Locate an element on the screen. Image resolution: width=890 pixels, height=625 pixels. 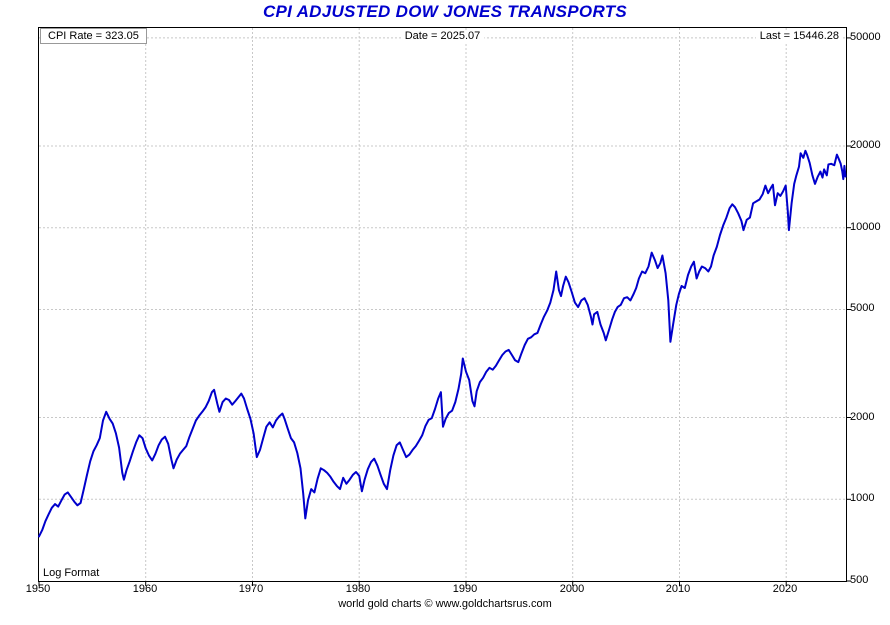
page-title: CPI ADJUSTED DOW JONES TRANSPORTS is located at coordinates (445, 11).